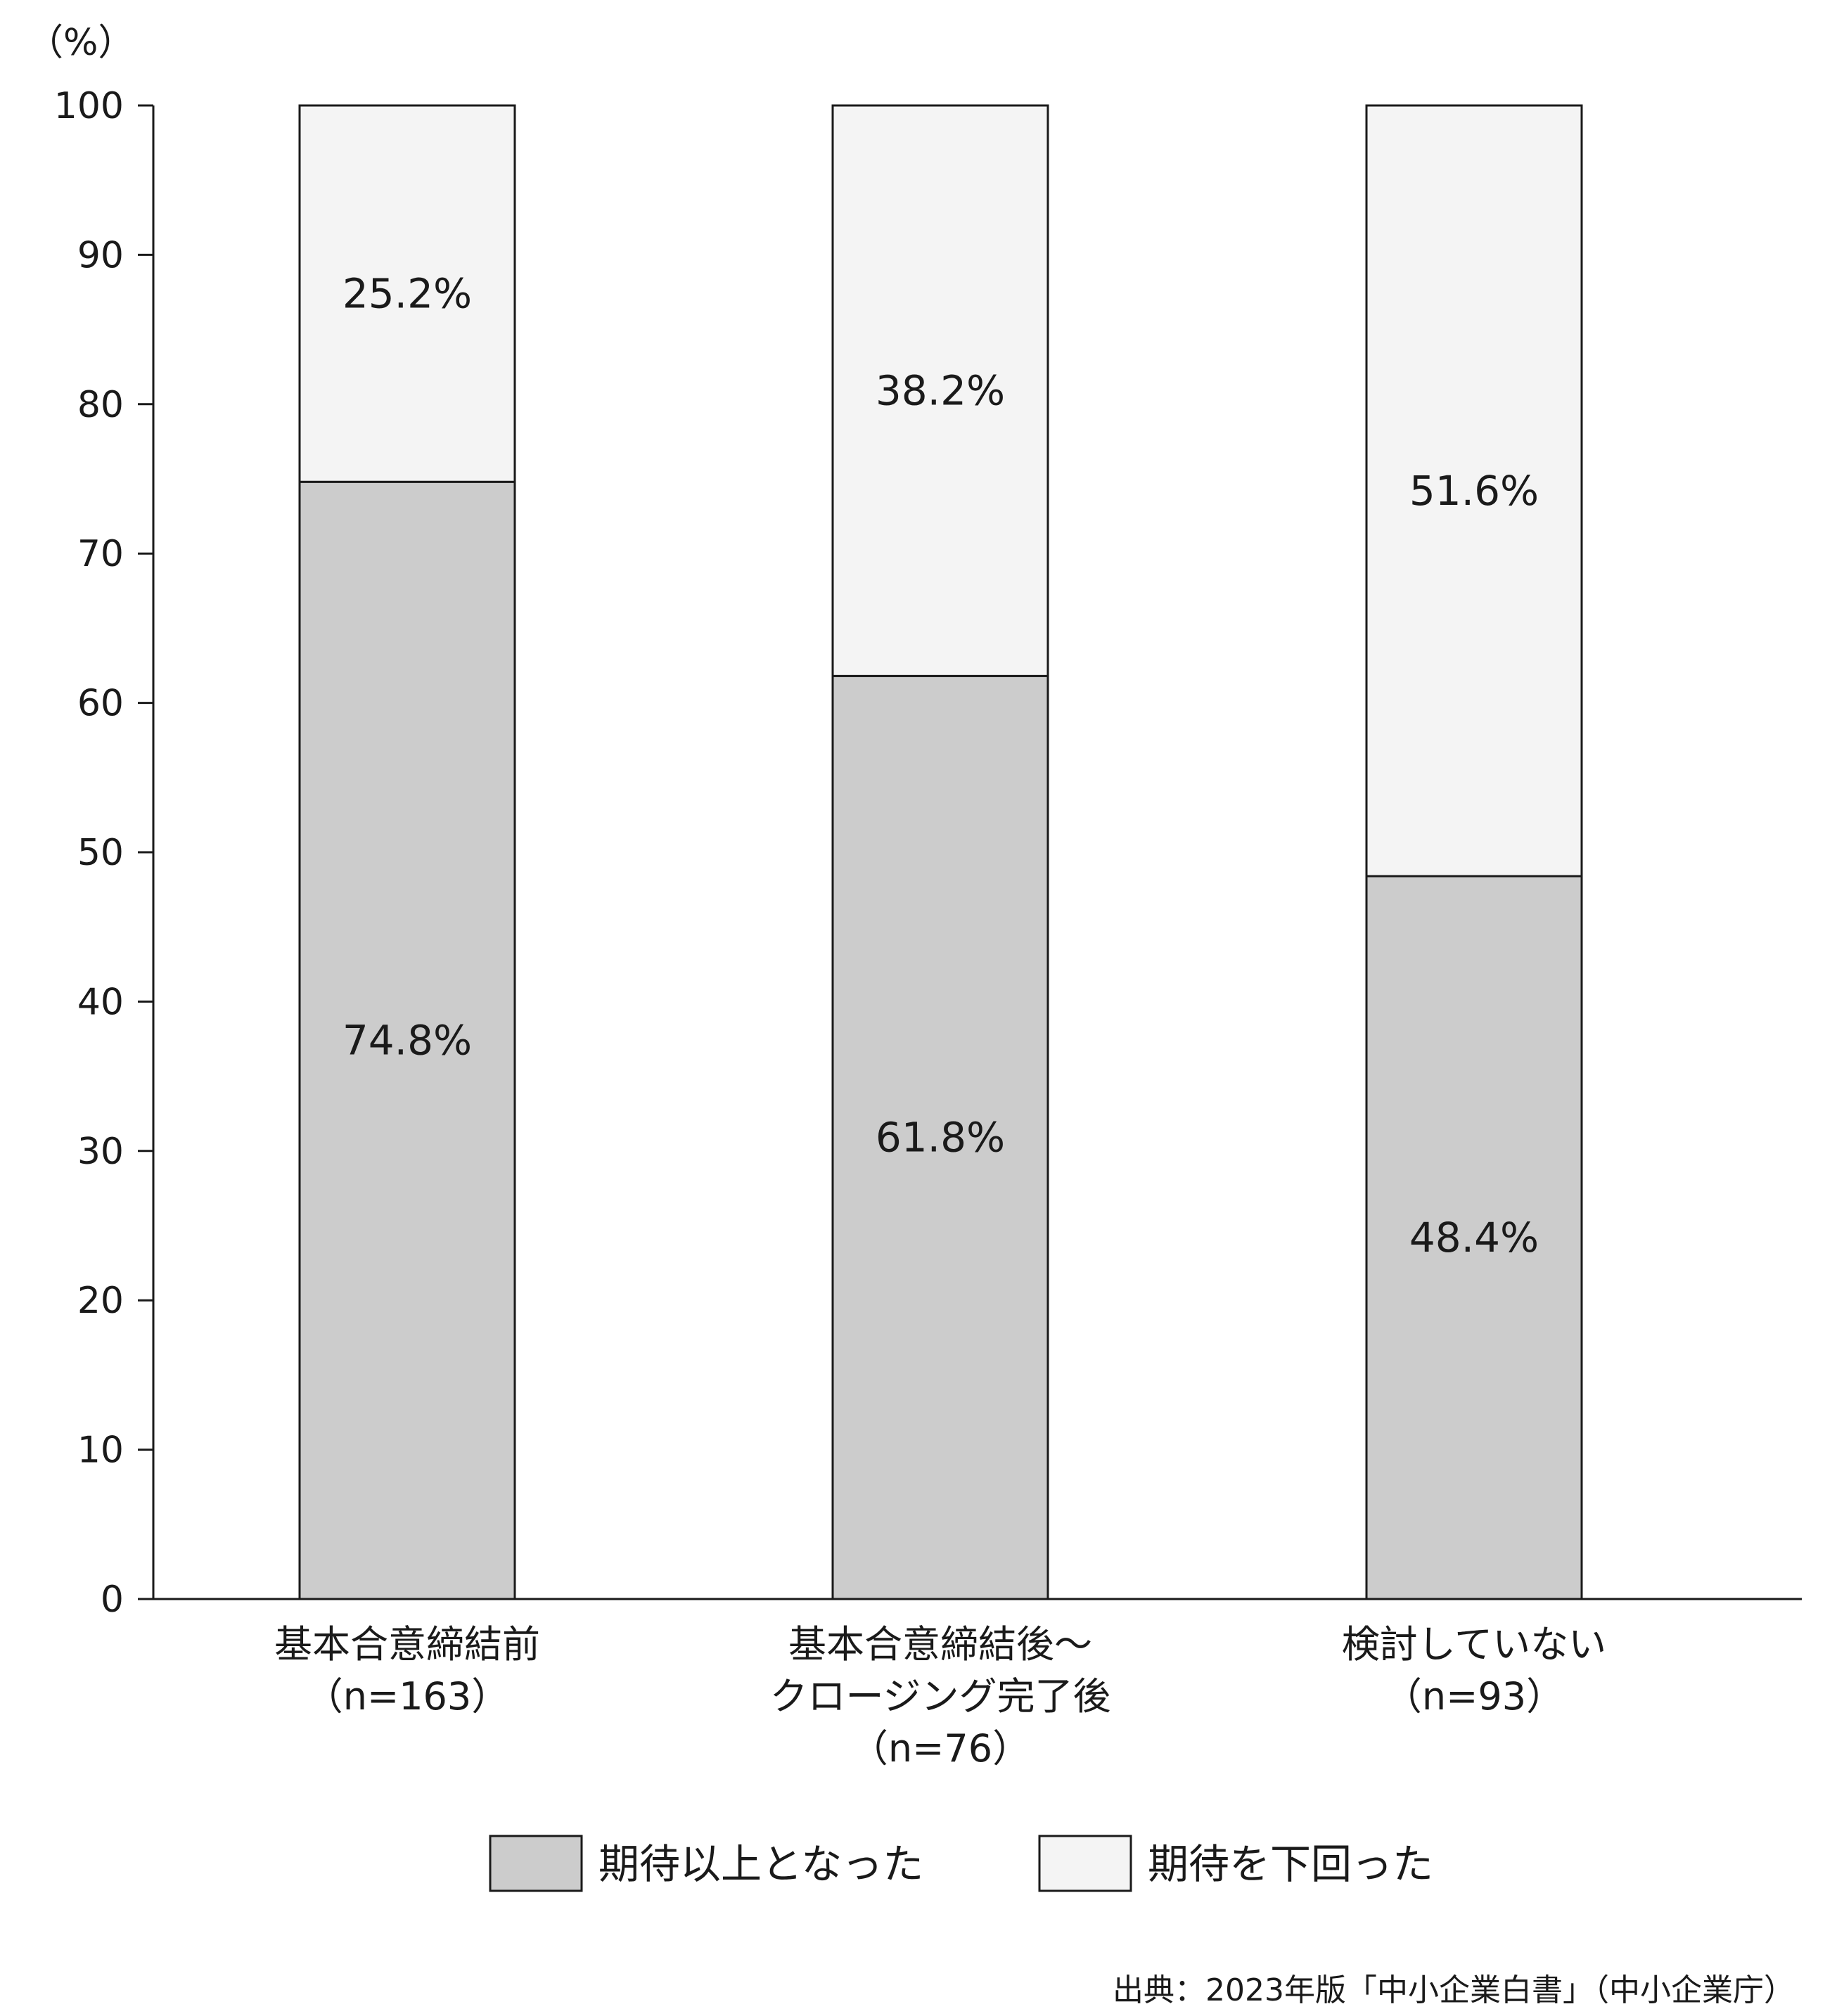 Image resolution: width=1844 pixels, height=2016 pixels. Describe the element at coordinates (407, 1697) in the screenshot. I see `x-category-label: （n=163）` at that location.